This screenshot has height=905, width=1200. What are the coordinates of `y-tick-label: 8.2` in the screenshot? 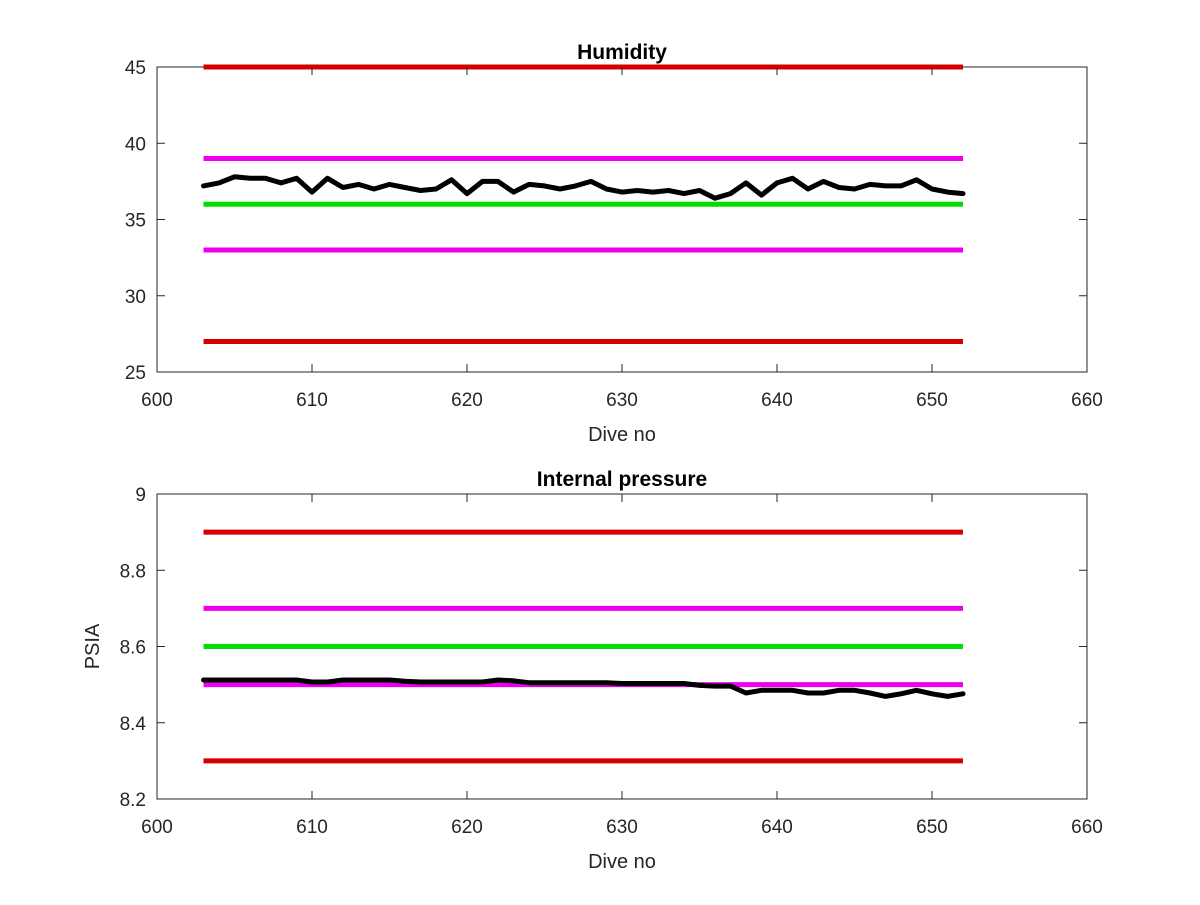 It's located at (133, 800).